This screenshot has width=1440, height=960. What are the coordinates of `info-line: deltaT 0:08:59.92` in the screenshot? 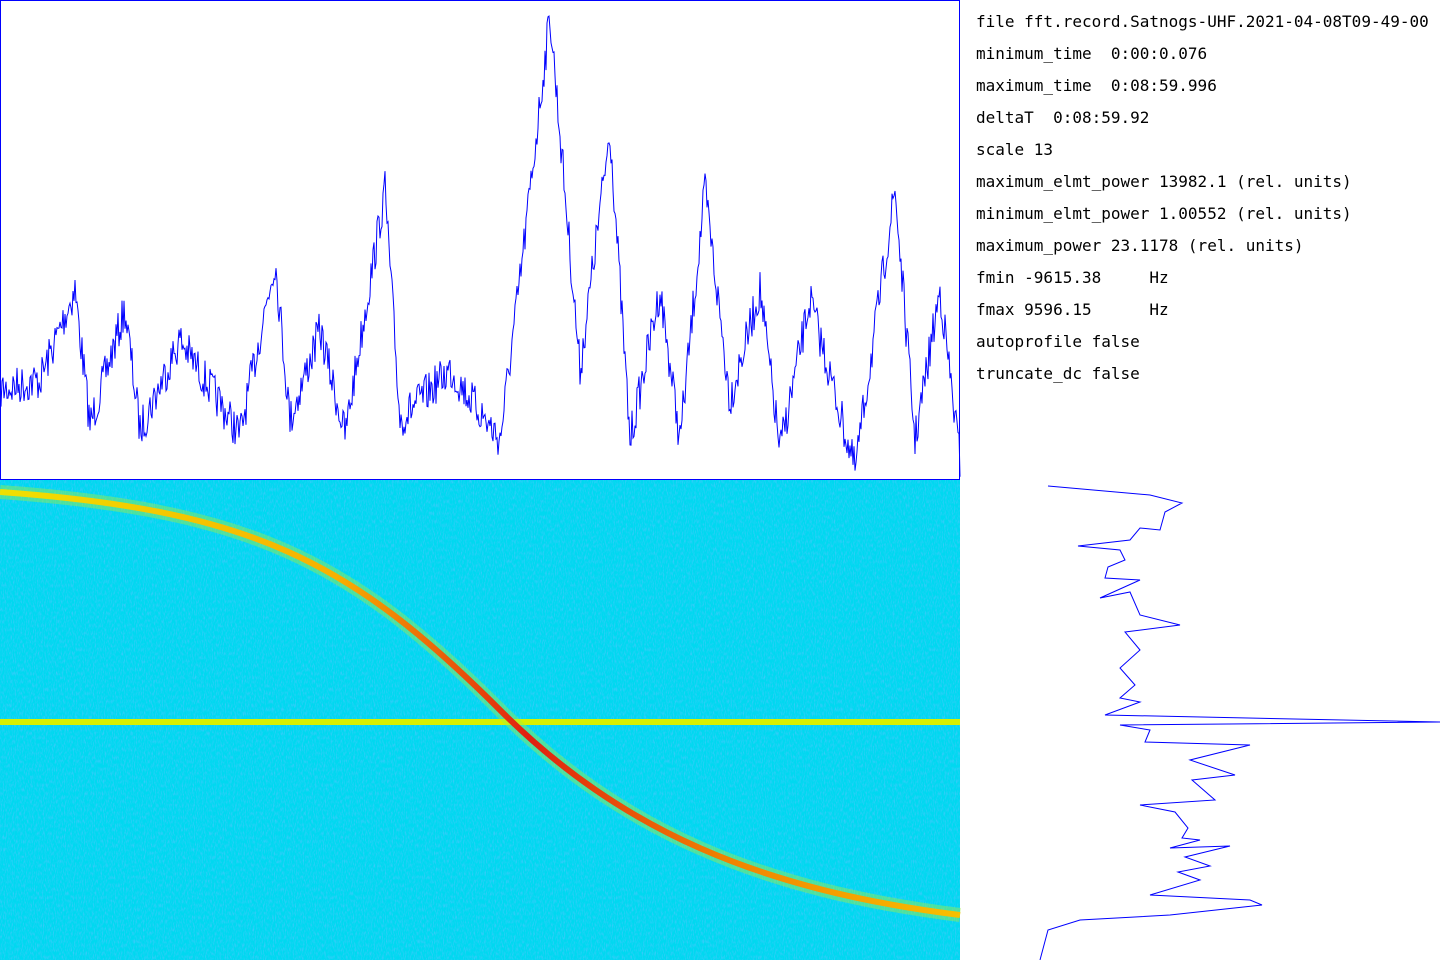 It's located at (1063, 117).